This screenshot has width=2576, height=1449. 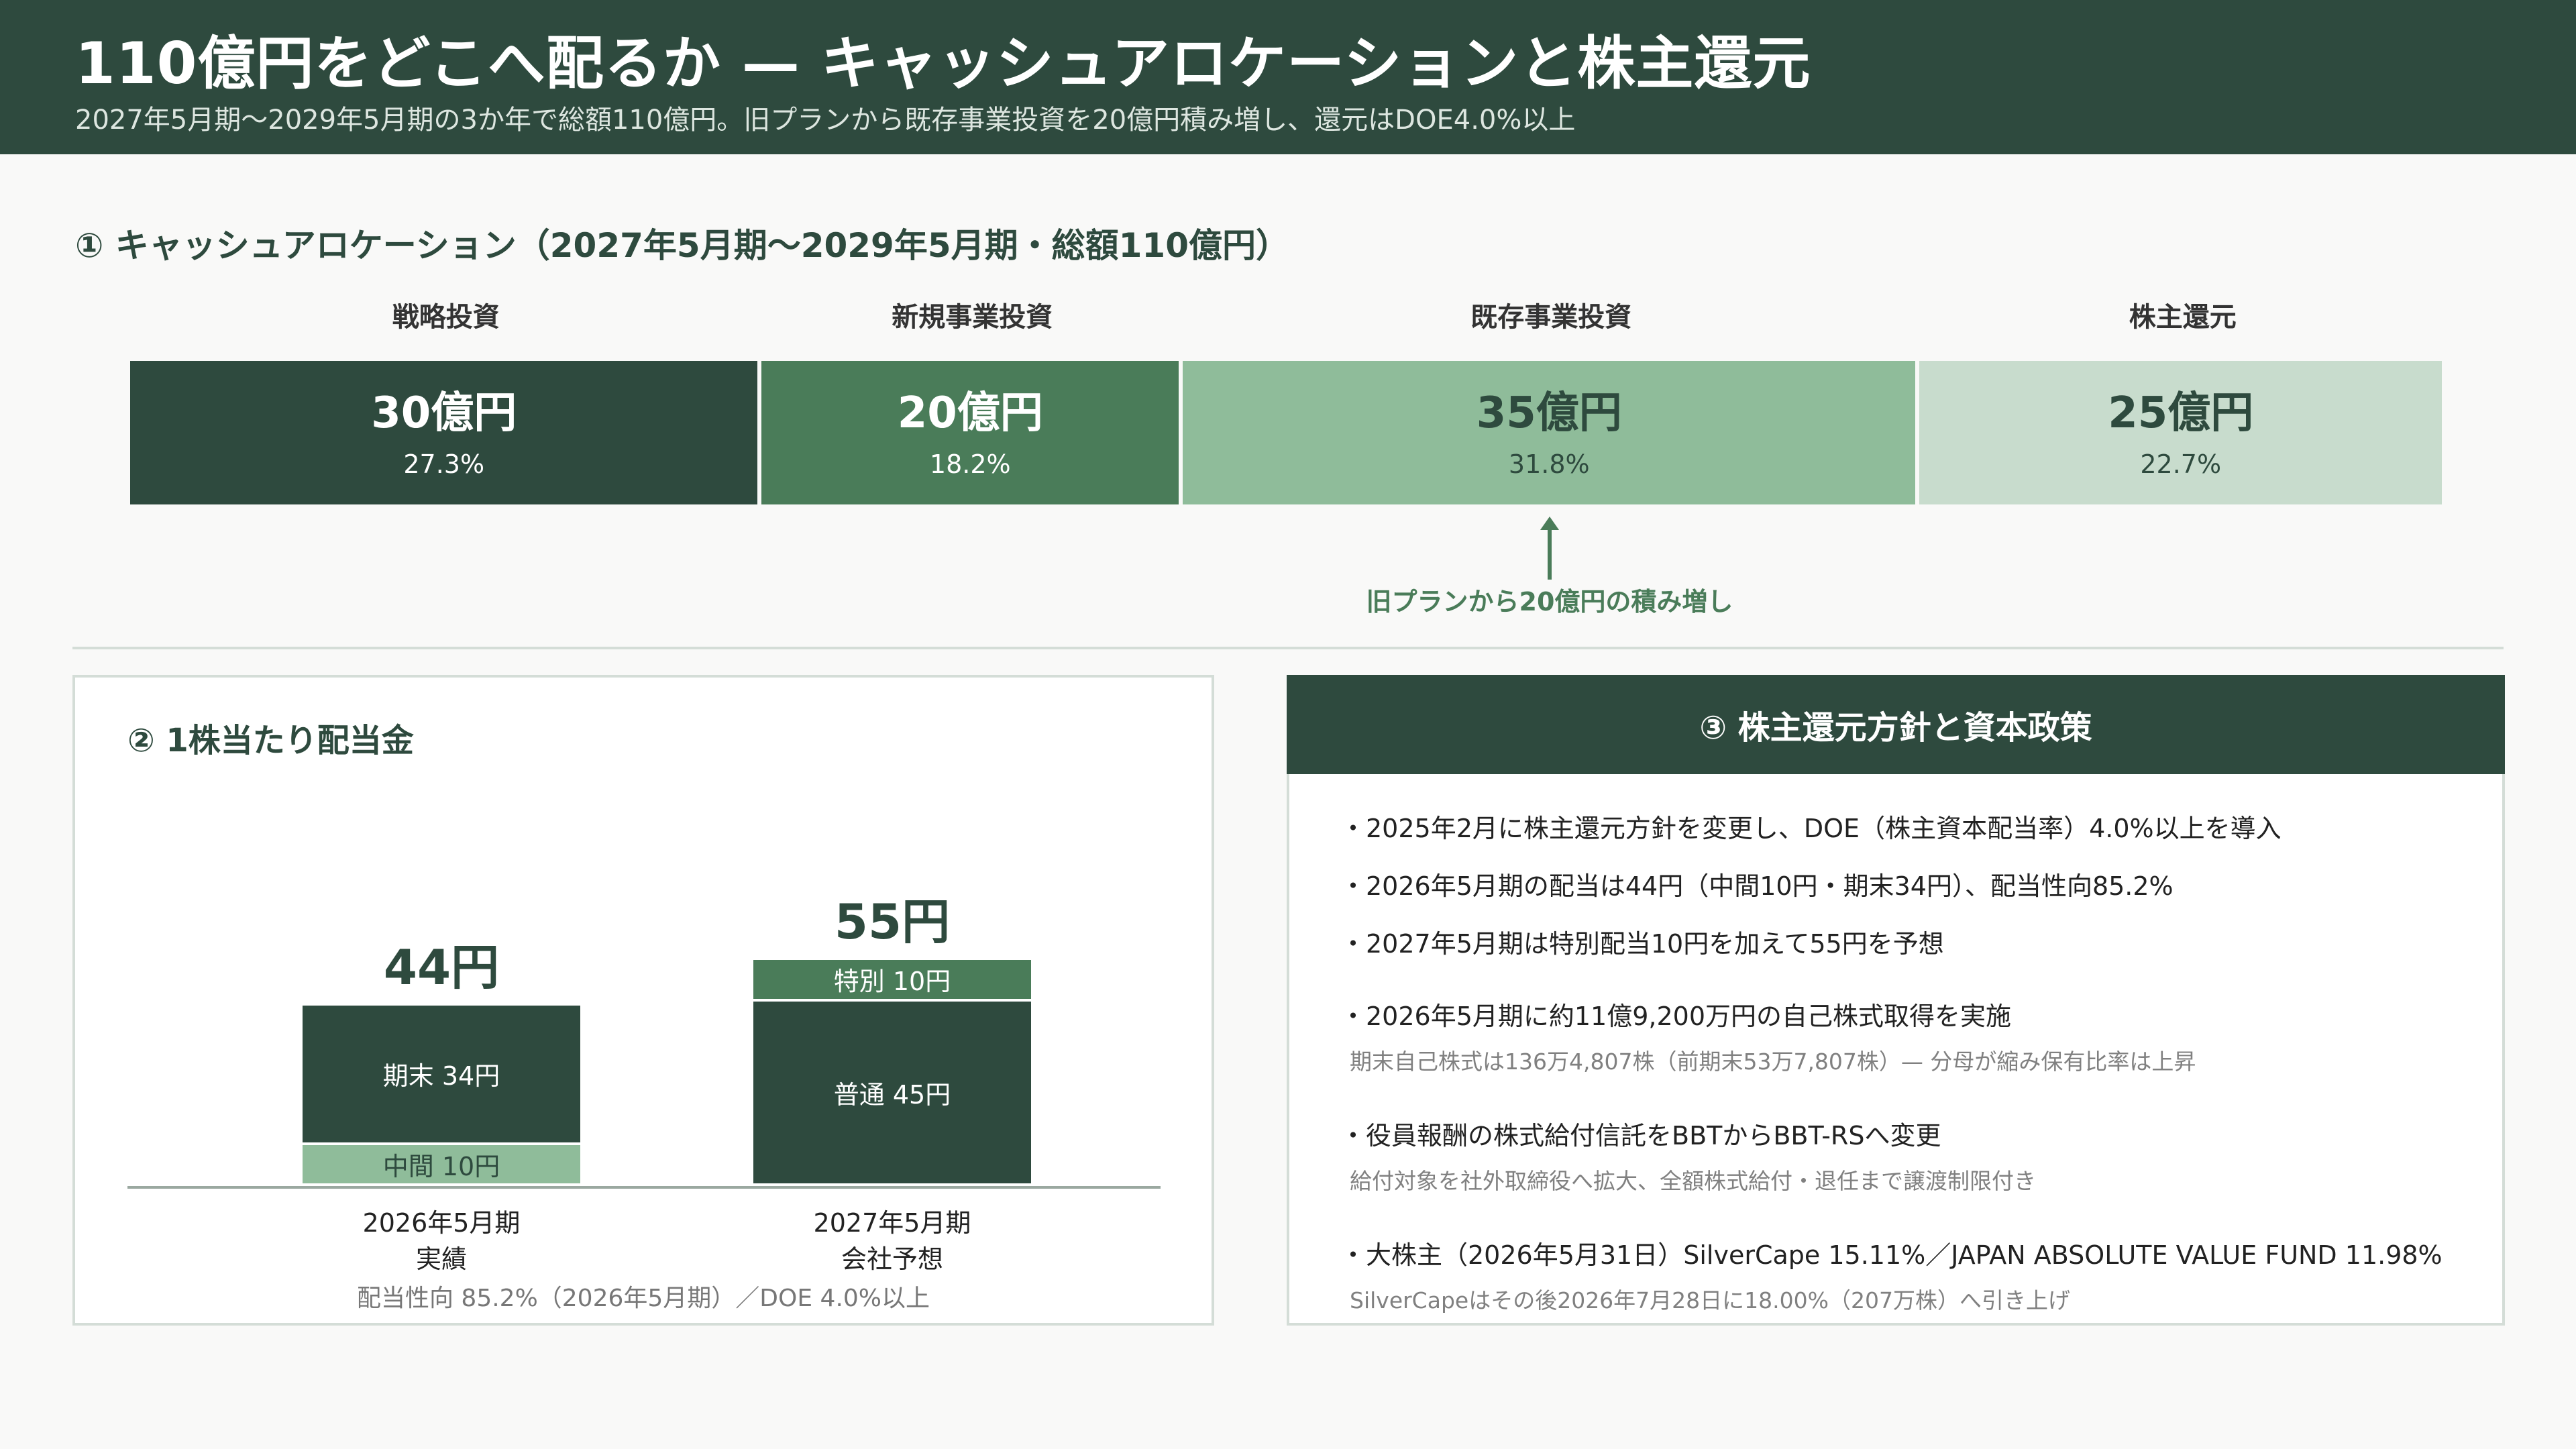 What do you see at coordinates (441, 1163) in the screenshot?
I see `dividend-bar-segment: 中間 10円` at bounding box center [441, 1163].